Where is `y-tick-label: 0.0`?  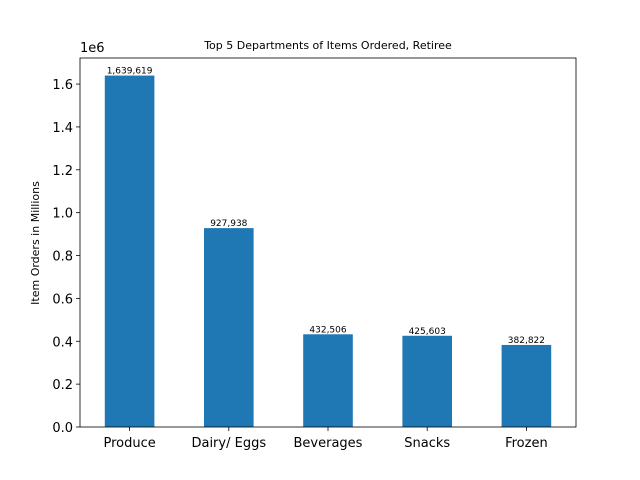
y-tick-label: 0.0 is located at coordinates (62, 428).